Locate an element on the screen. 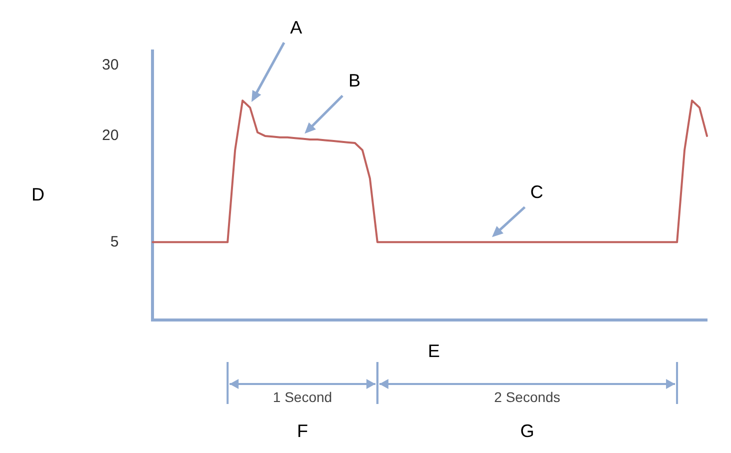 This screenshot has width=731, height=453. y-tick-label: 5 is located at coordinates (114, 241).